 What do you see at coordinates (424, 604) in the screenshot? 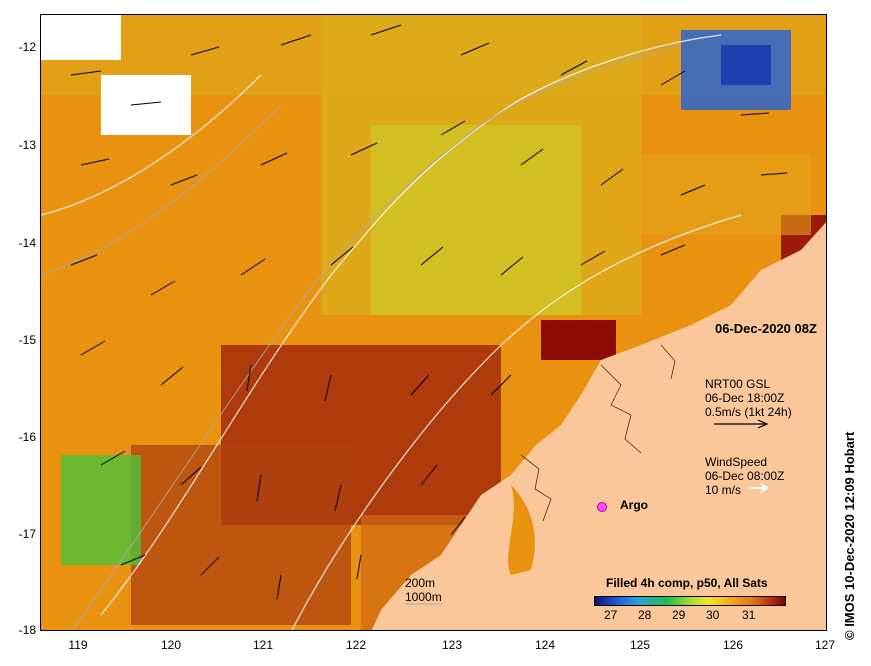
I see `depth-contour-swatch` at bounding box center [424, 604].